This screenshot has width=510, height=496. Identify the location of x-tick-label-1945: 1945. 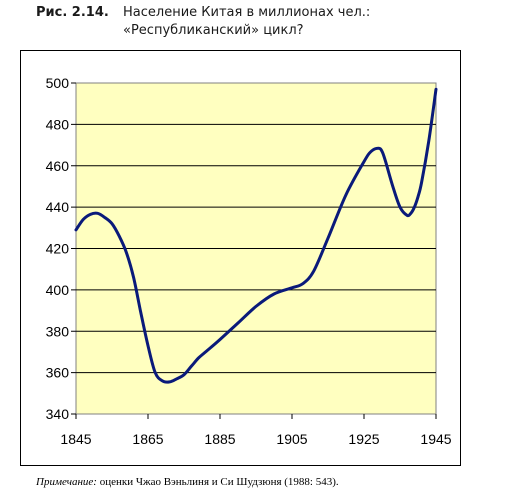
(435, 439).